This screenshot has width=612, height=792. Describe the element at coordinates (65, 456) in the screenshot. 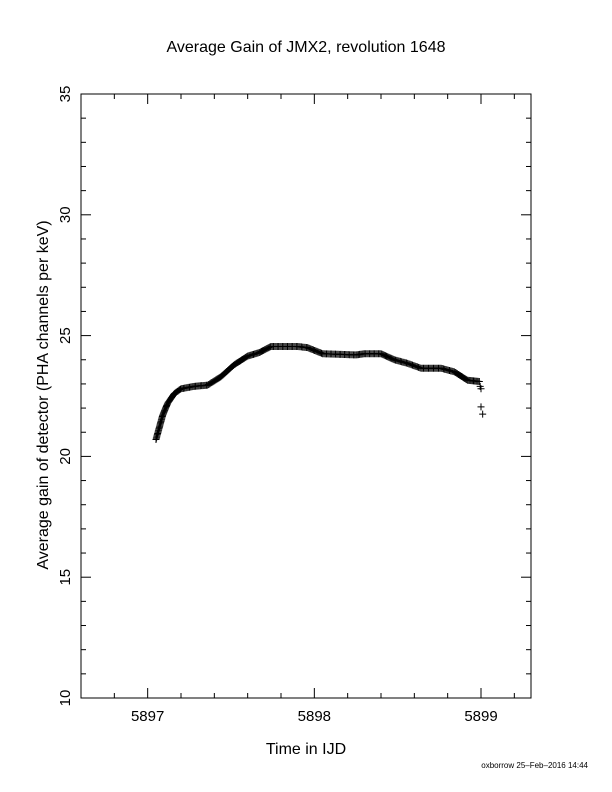

I see `y-tick-label: 20` at that location.